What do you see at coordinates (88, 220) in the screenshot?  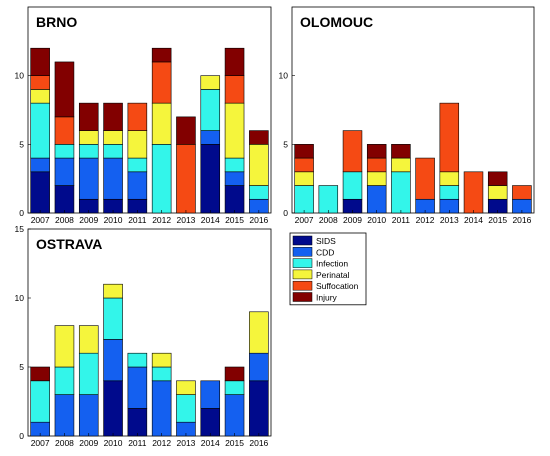 I see `x-tick-label: 2009` at bounding box center [88, 220].